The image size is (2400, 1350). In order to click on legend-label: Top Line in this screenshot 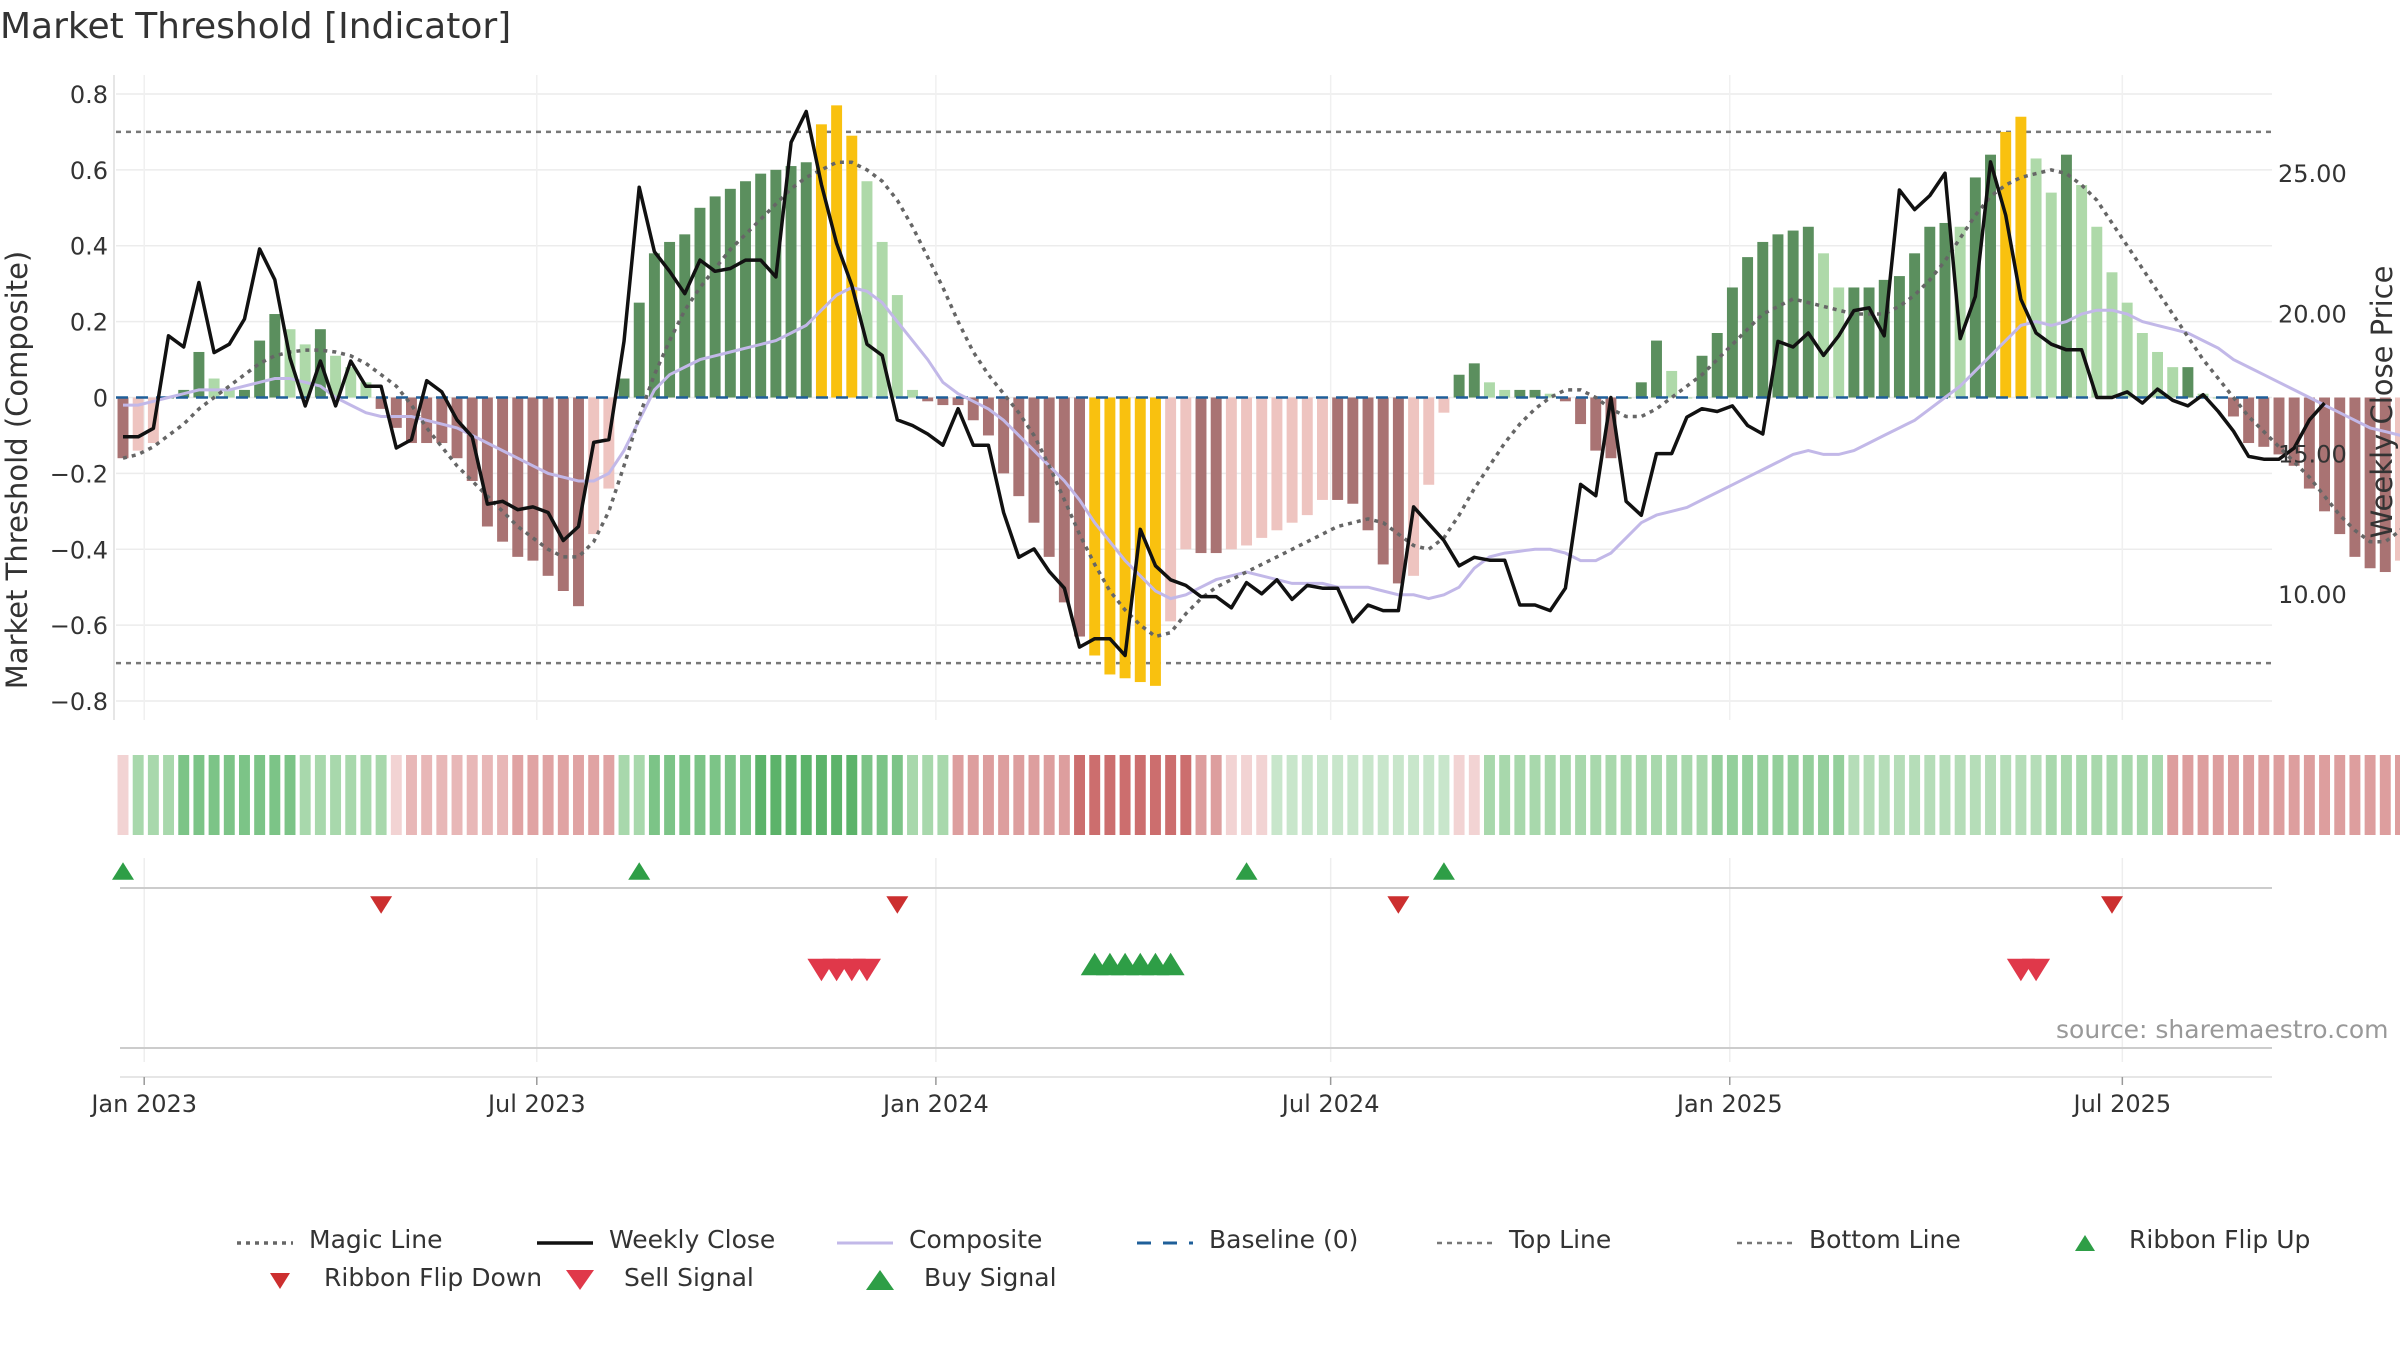, I will do `click(1560, 1239)`.